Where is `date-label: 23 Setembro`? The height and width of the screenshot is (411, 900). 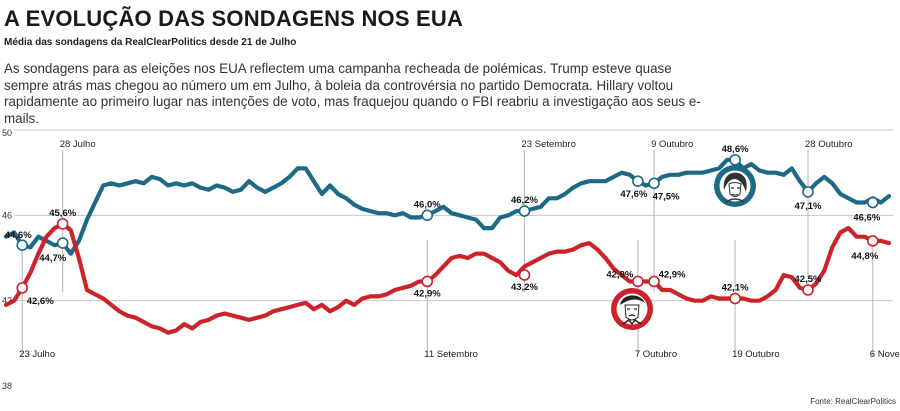 date-label: 23 Setembro is located at coordinates (548, 144).